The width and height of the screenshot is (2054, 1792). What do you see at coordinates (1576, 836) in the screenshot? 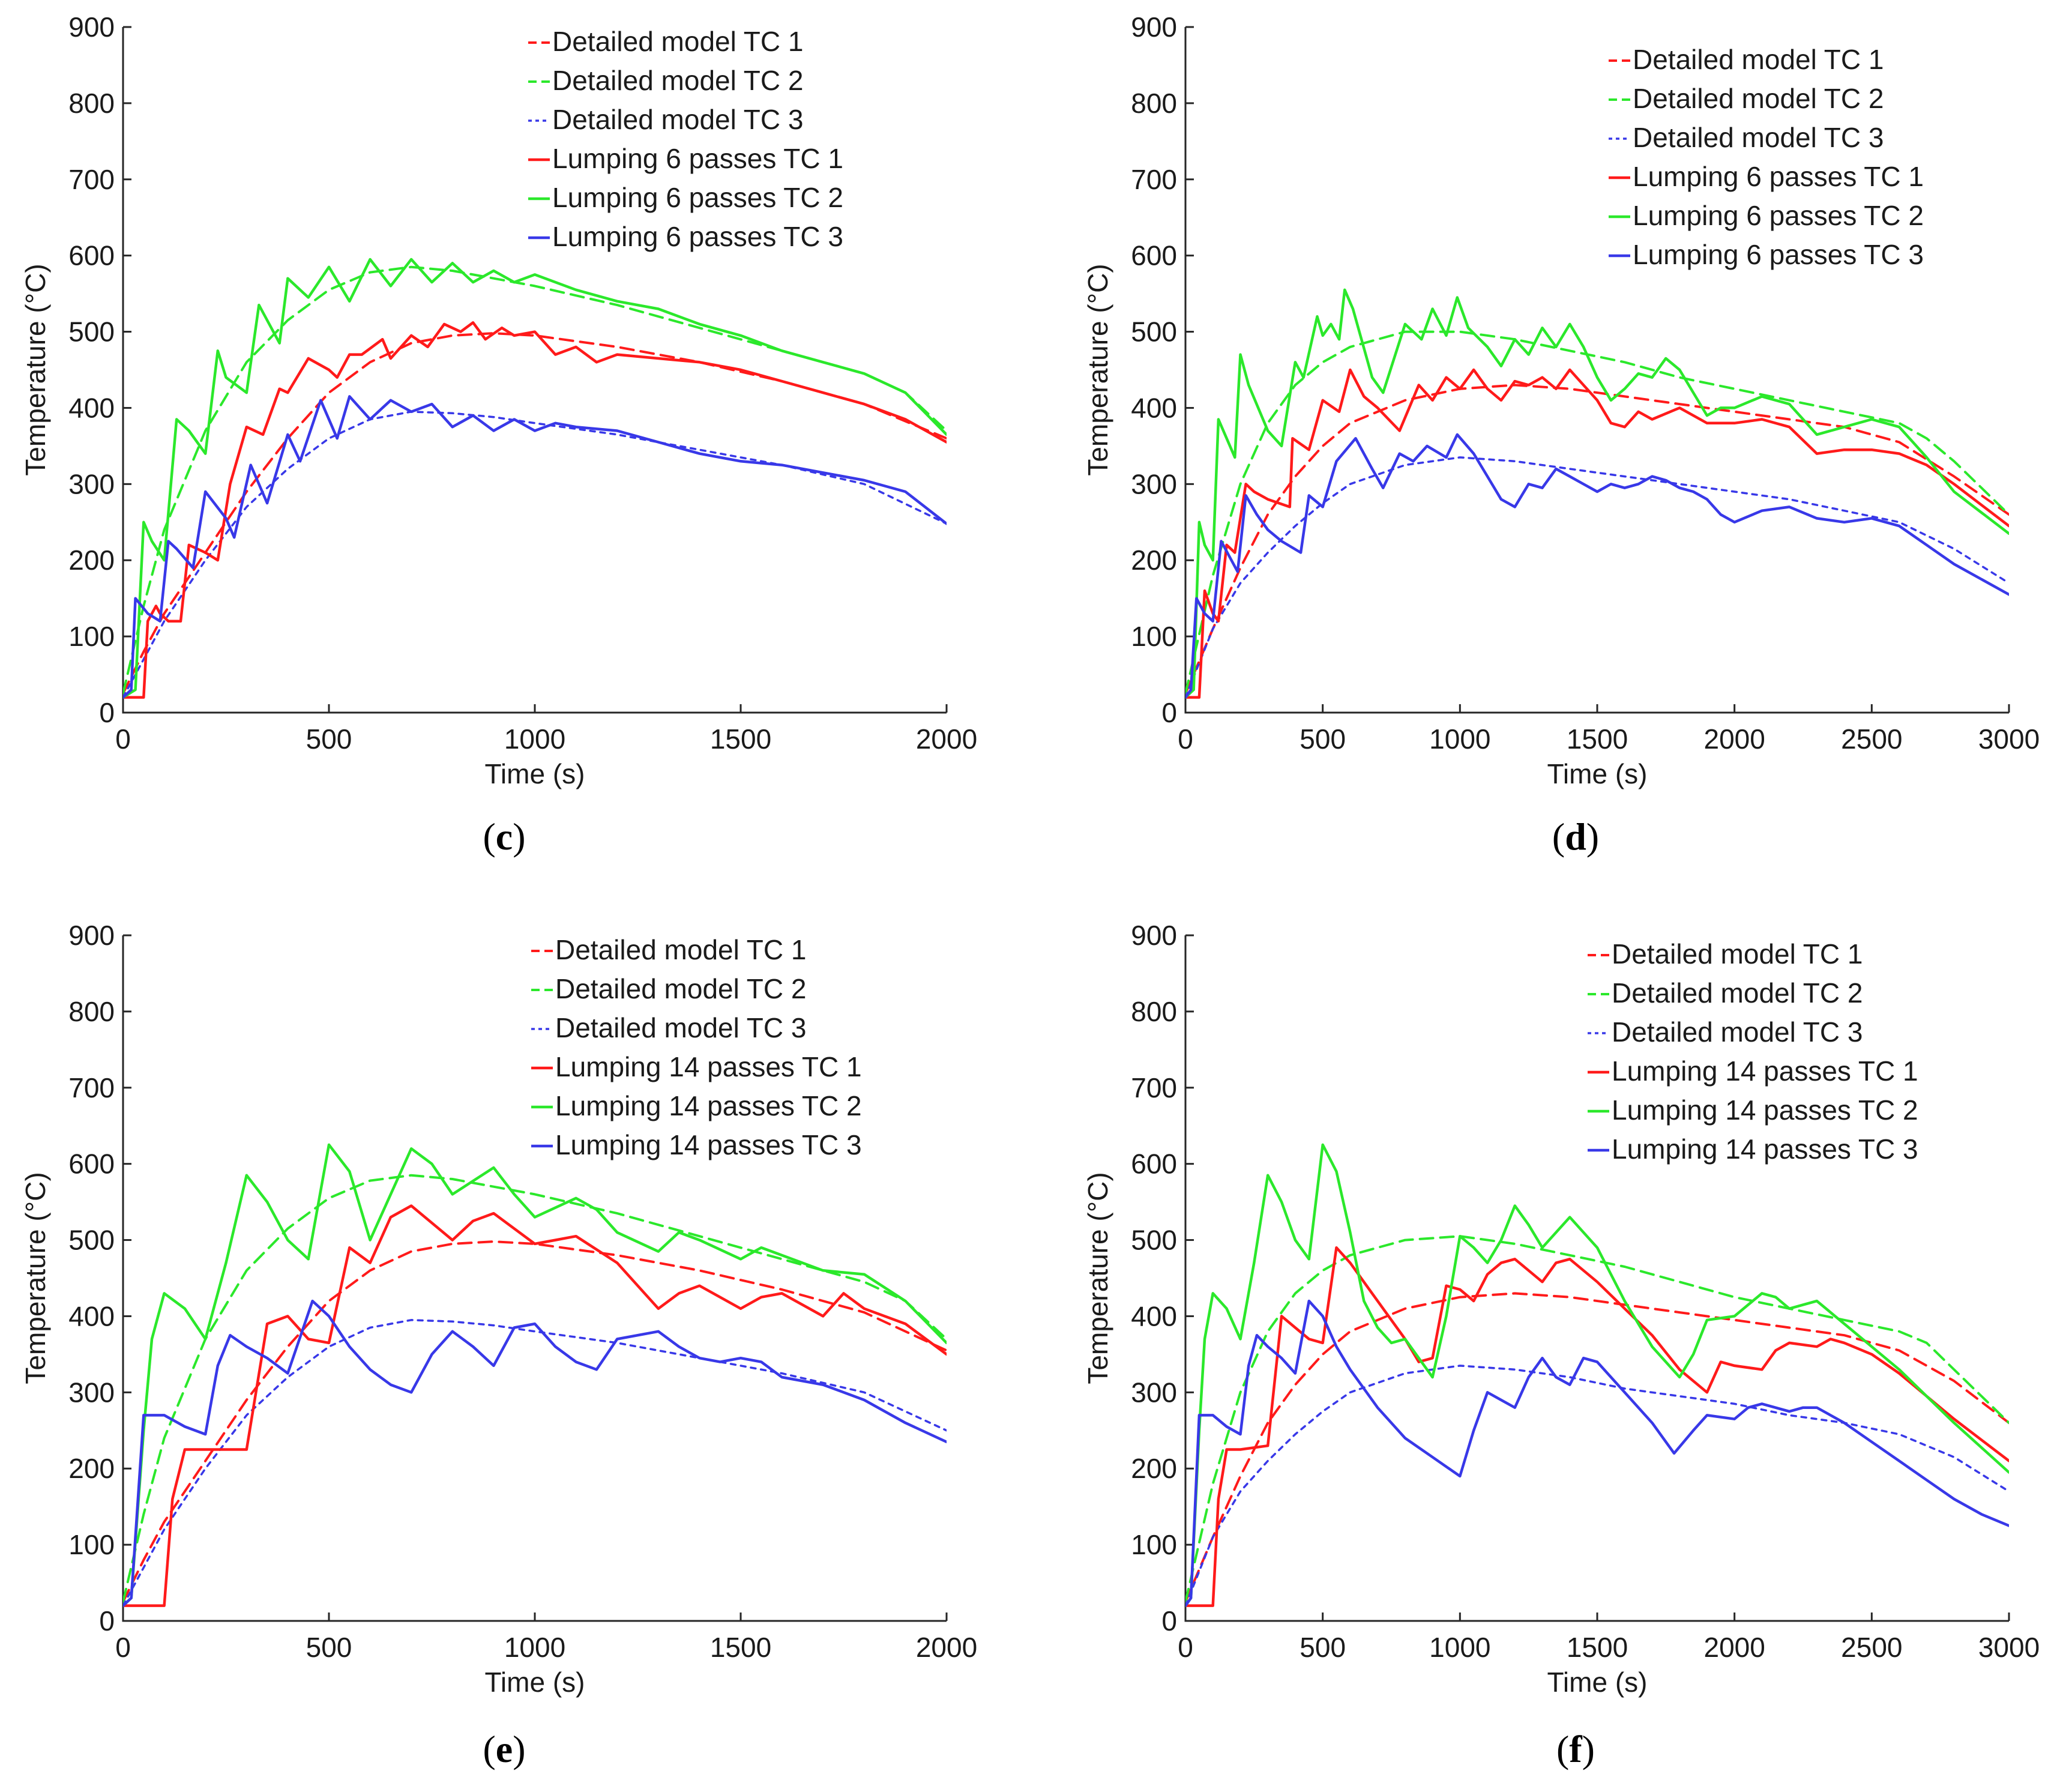
I see `panel-label: (d)` at bounding box center [1576, 836].